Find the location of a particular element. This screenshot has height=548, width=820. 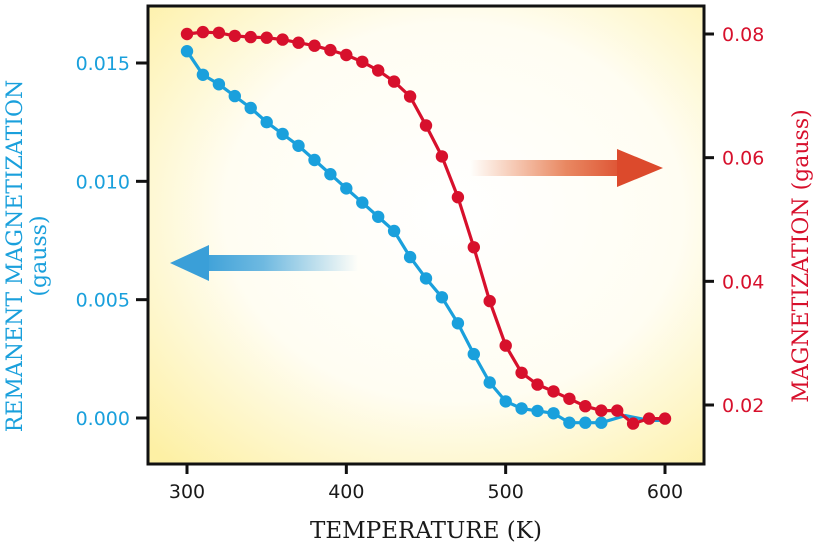

right-arrow-annotation is located at coordinates (566, 168).